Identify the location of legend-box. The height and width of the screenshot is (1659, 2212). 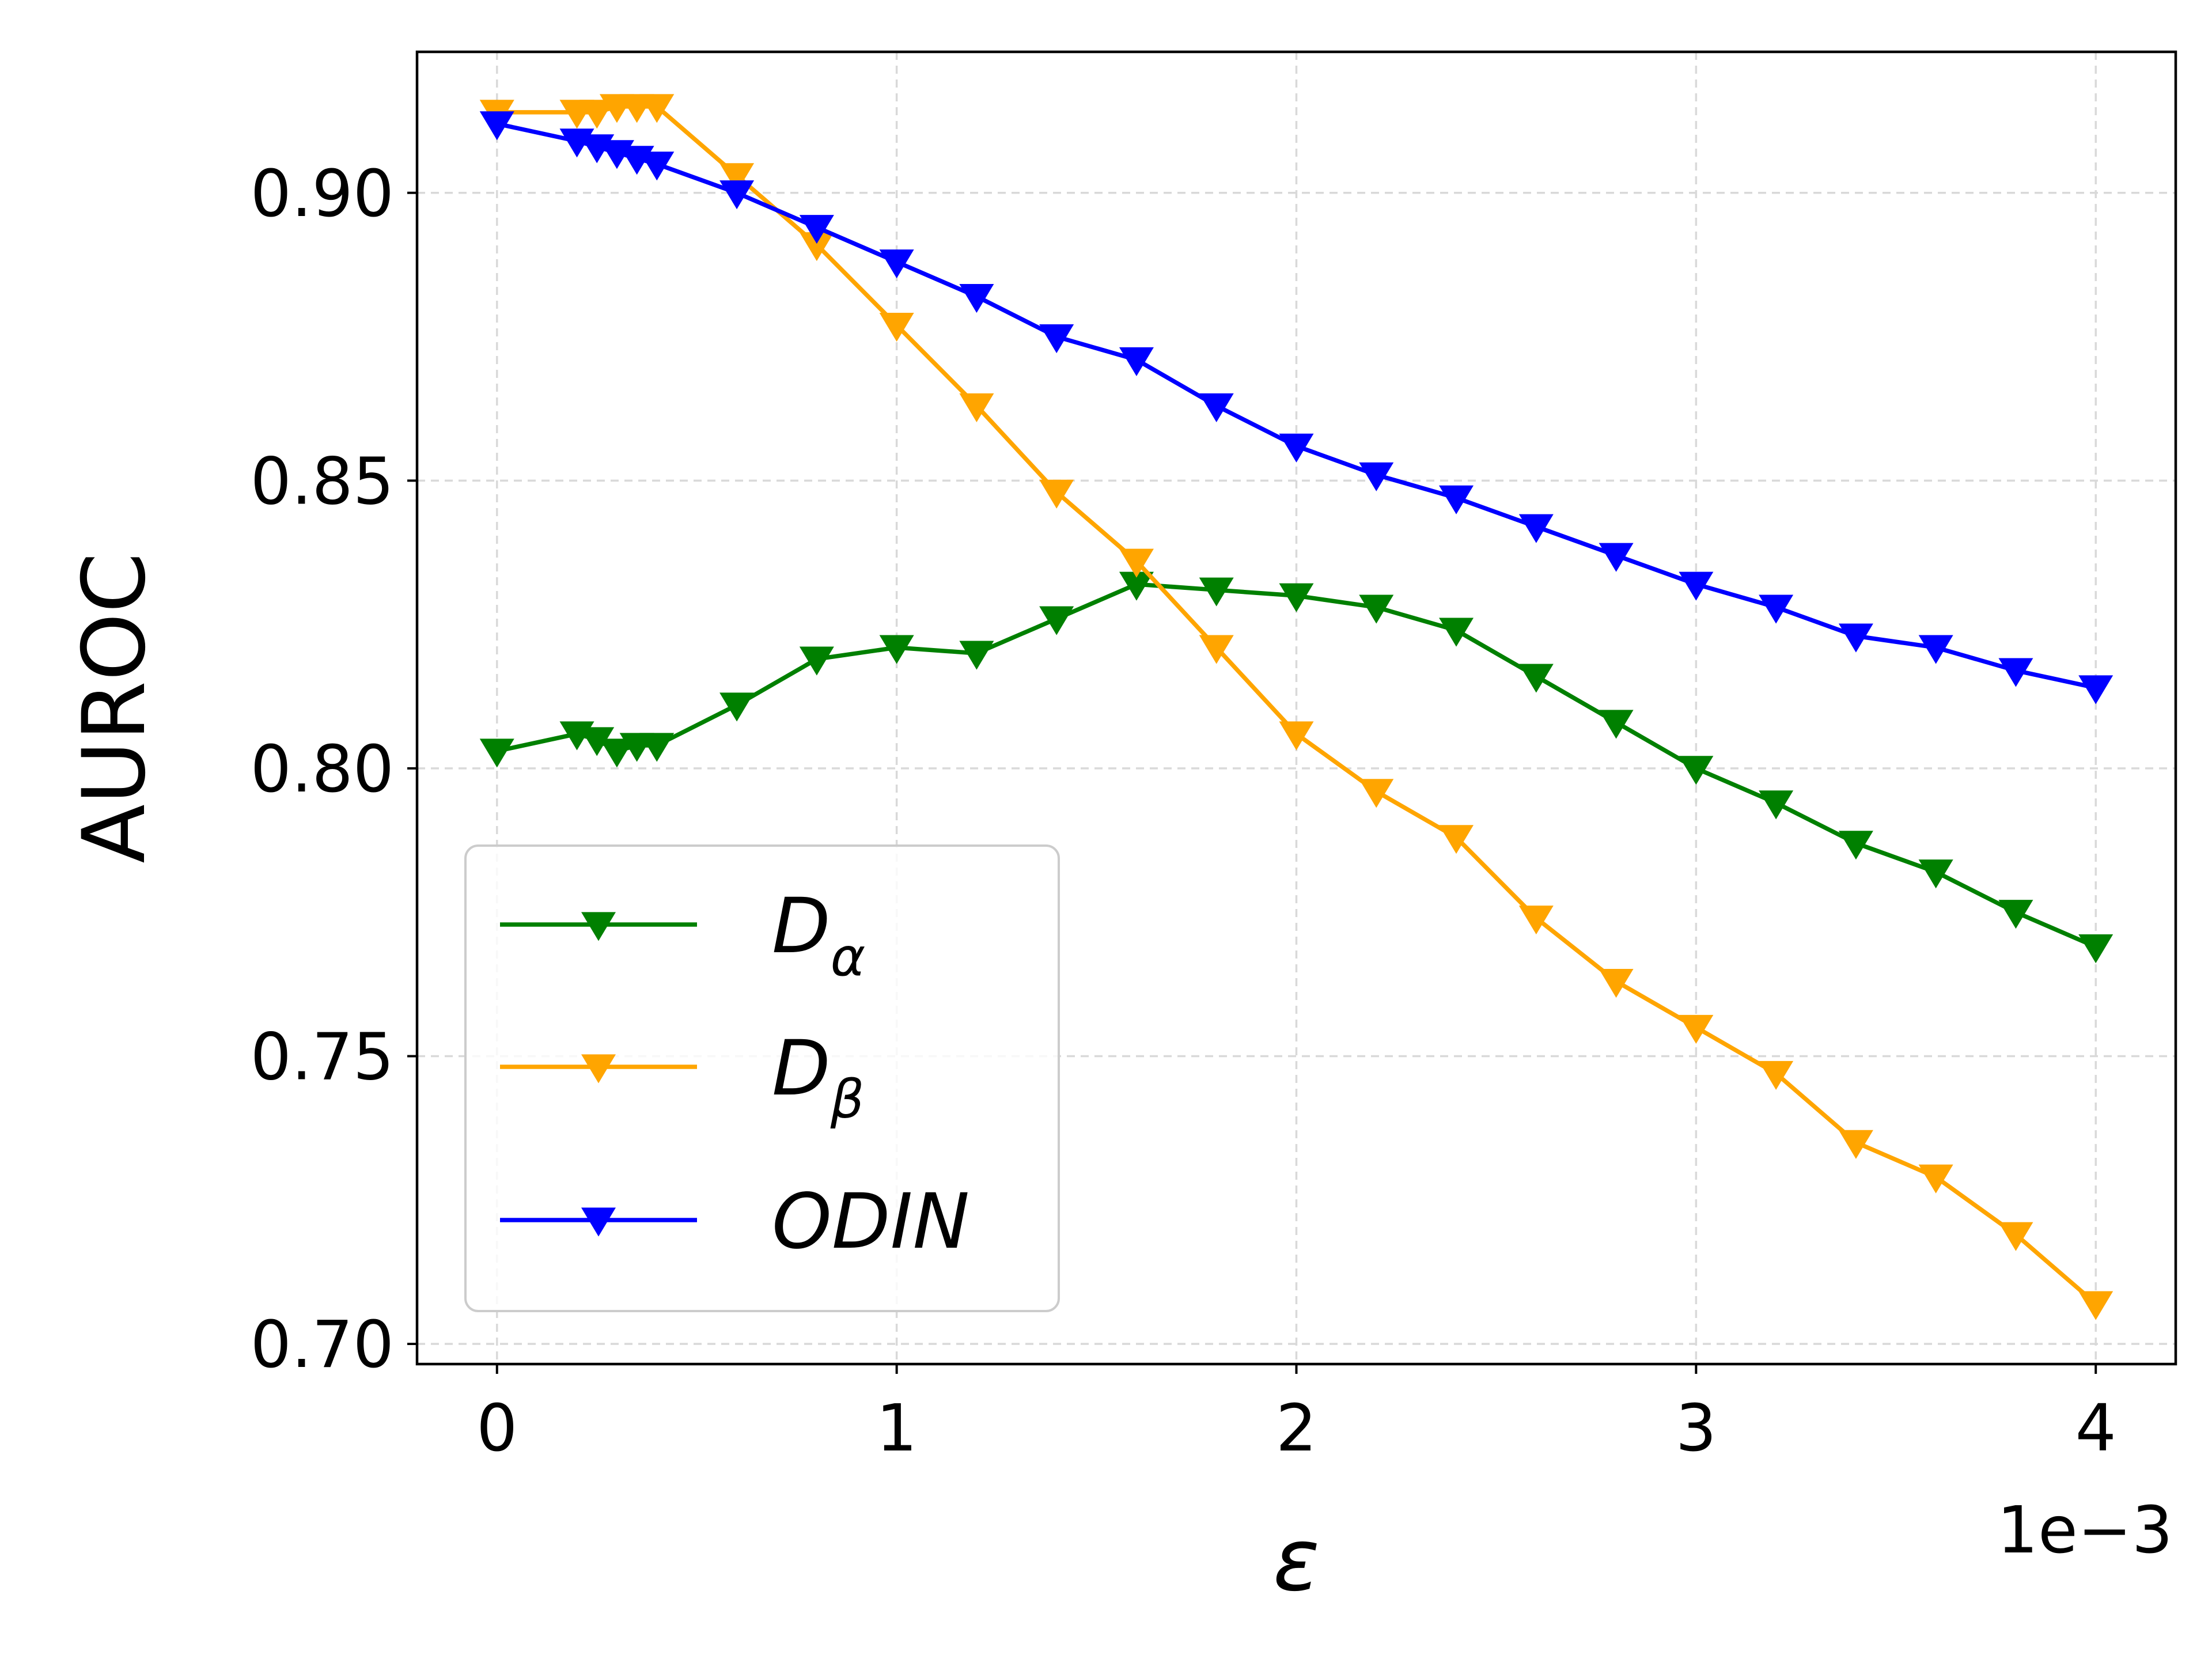
(762, 1078).